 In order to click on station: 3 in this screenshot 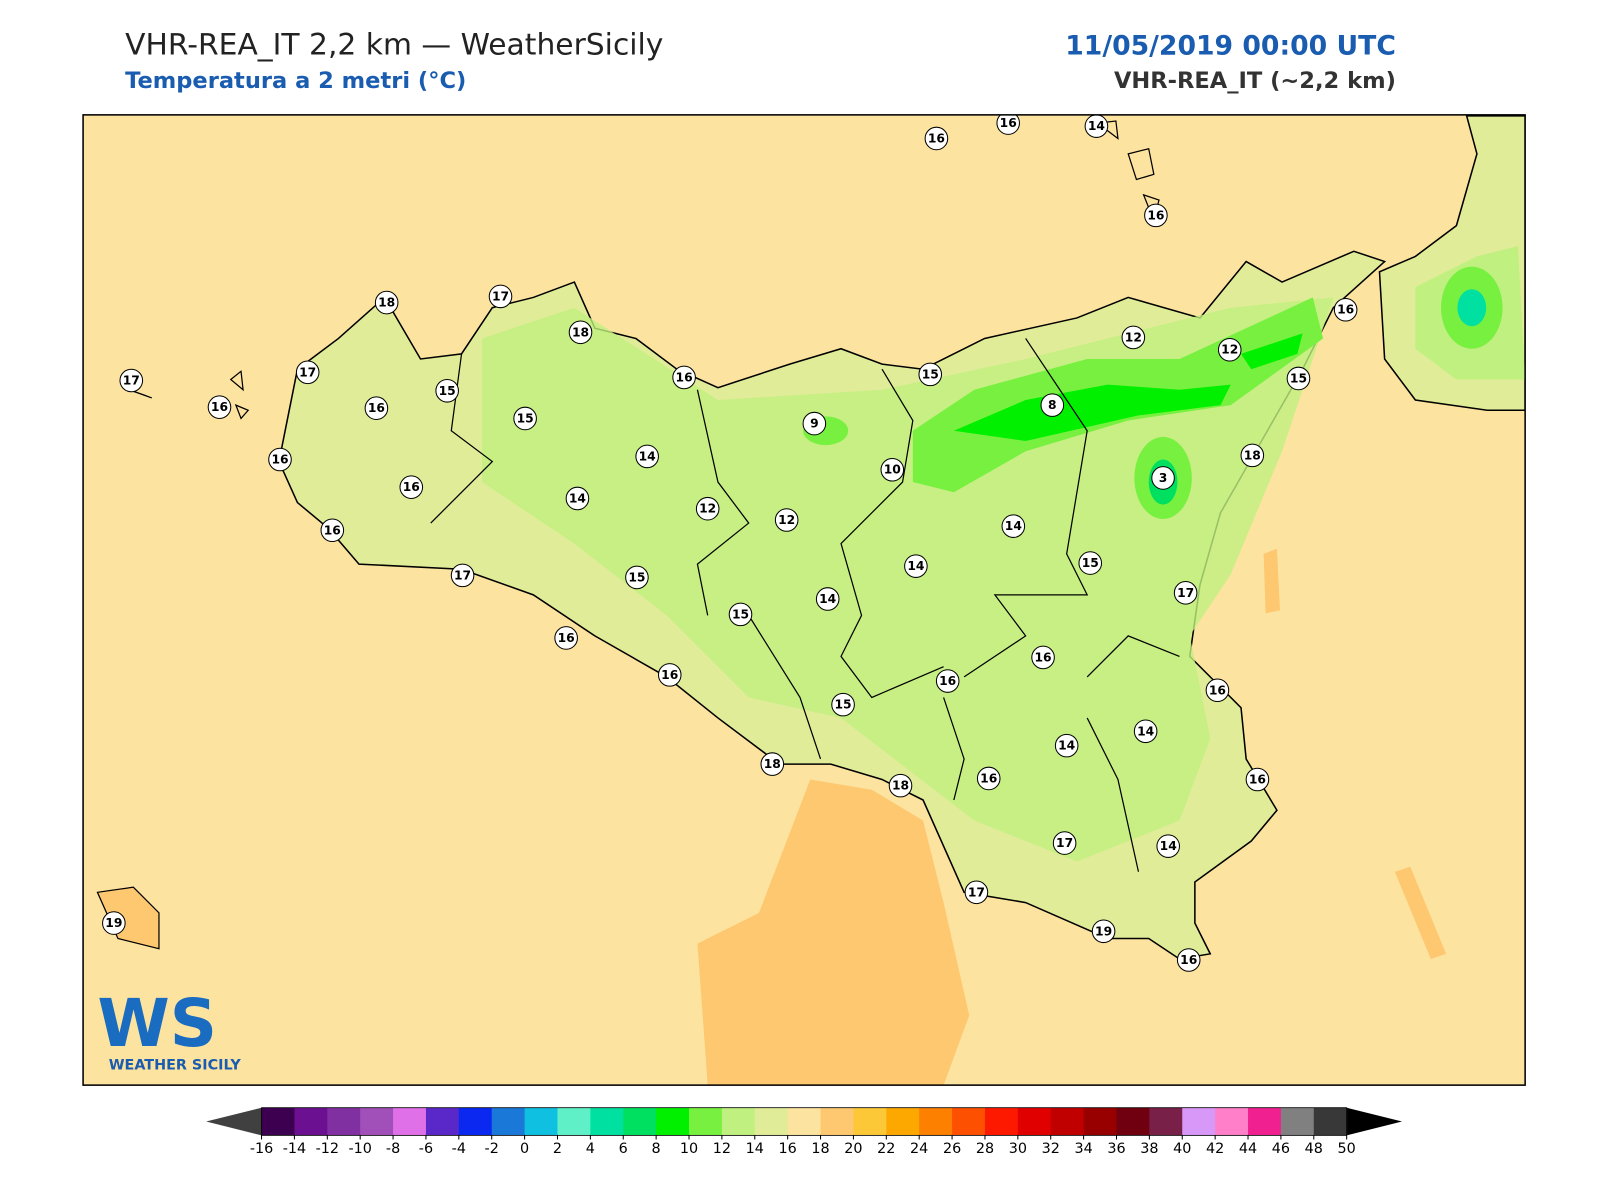, I will do `click(1163, 478)`.